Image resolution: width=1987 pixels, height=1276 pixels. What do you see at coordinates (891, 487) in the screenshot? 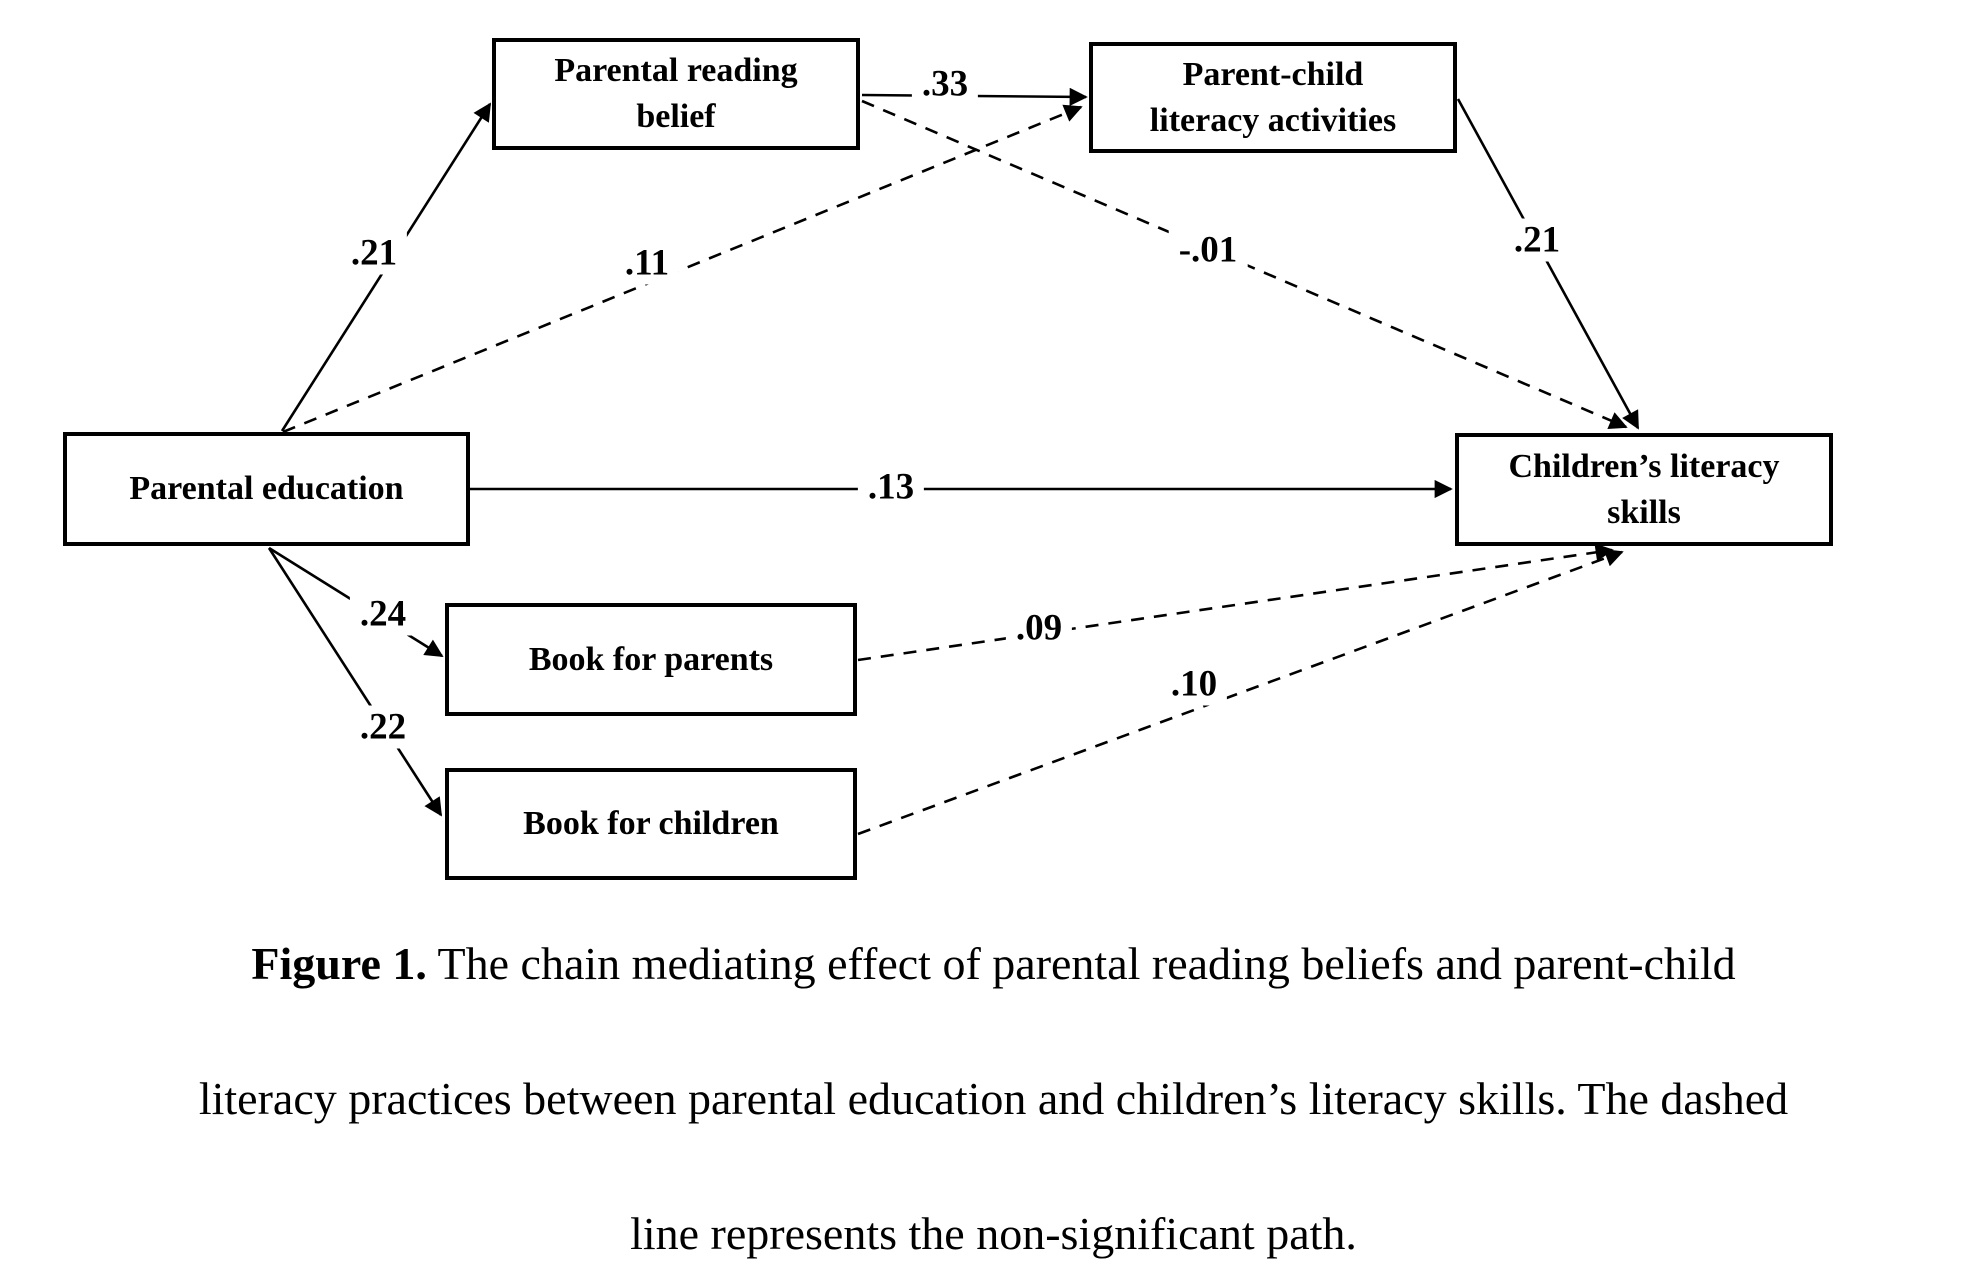
I see `coefficient-label-pe-cls: .13` at bounding box center [891, 487].